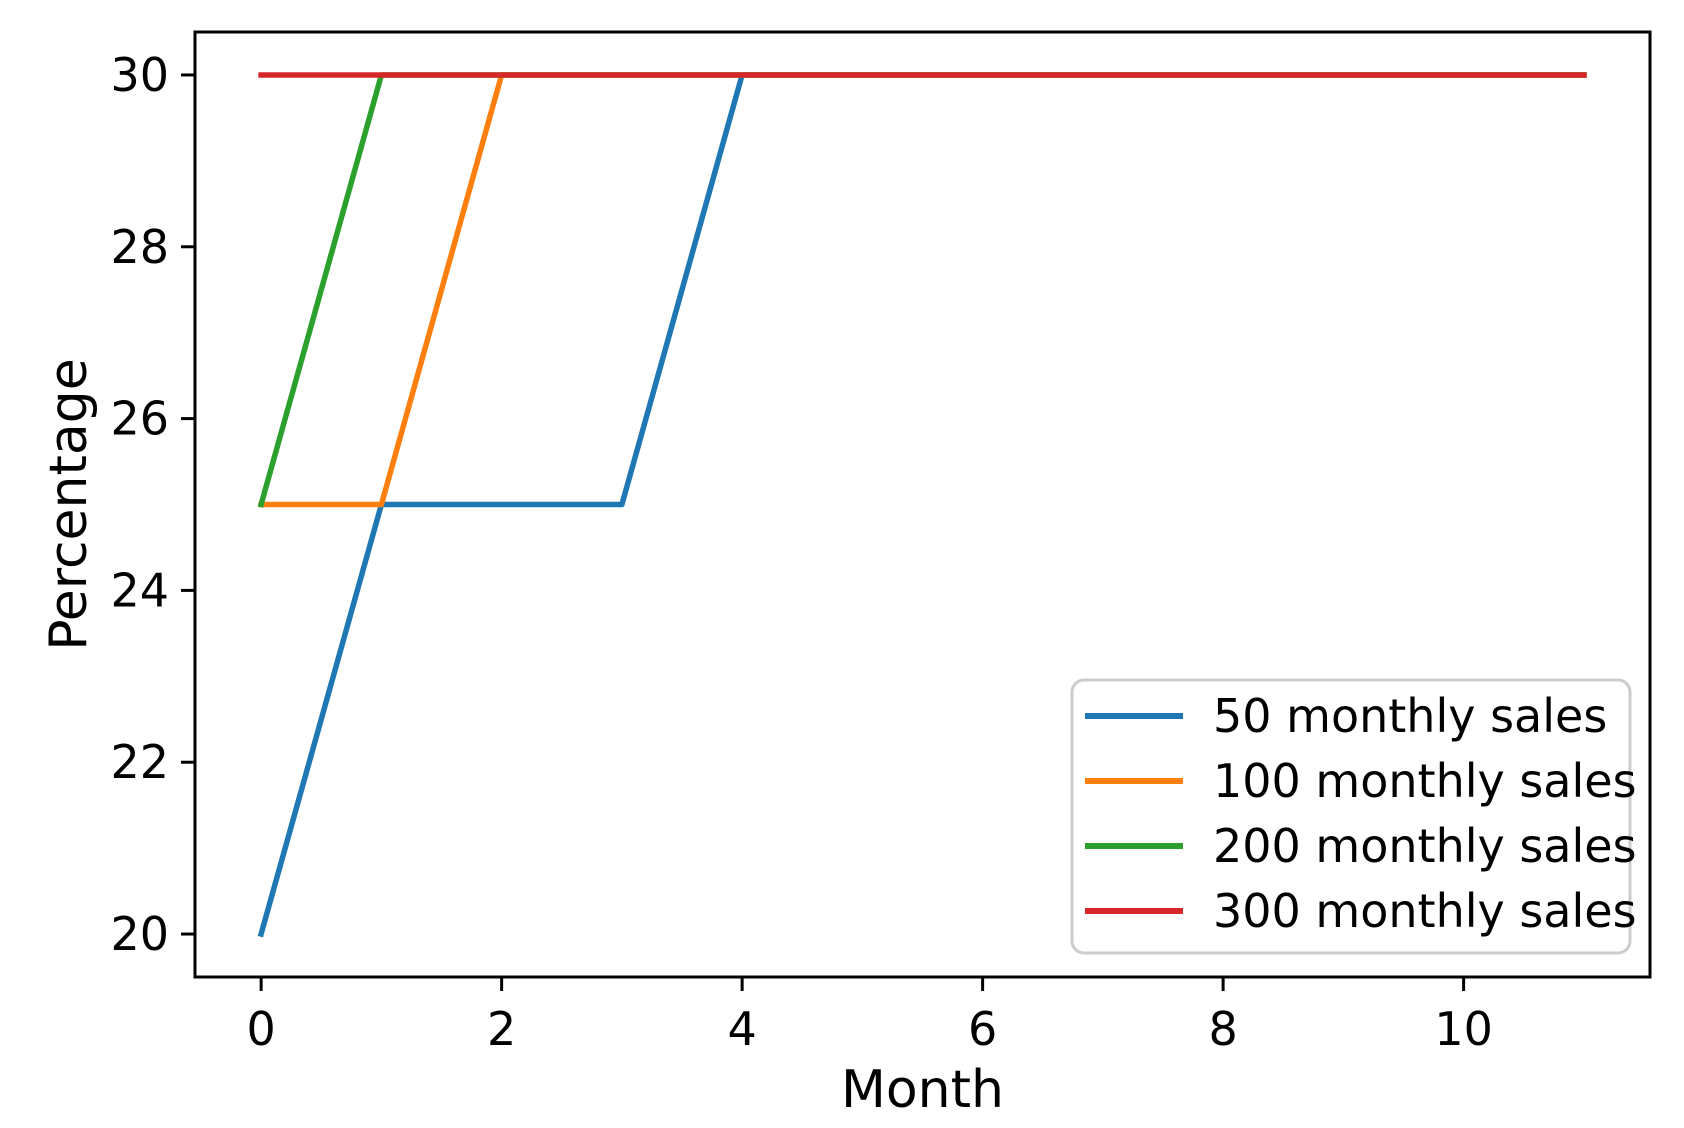 This screenshot has height=1128, width=1684. What do you see at coordinates (260, 1029) in the screenshot?
I see `x-tick-label: 0` at bounding box center [260, 1029].